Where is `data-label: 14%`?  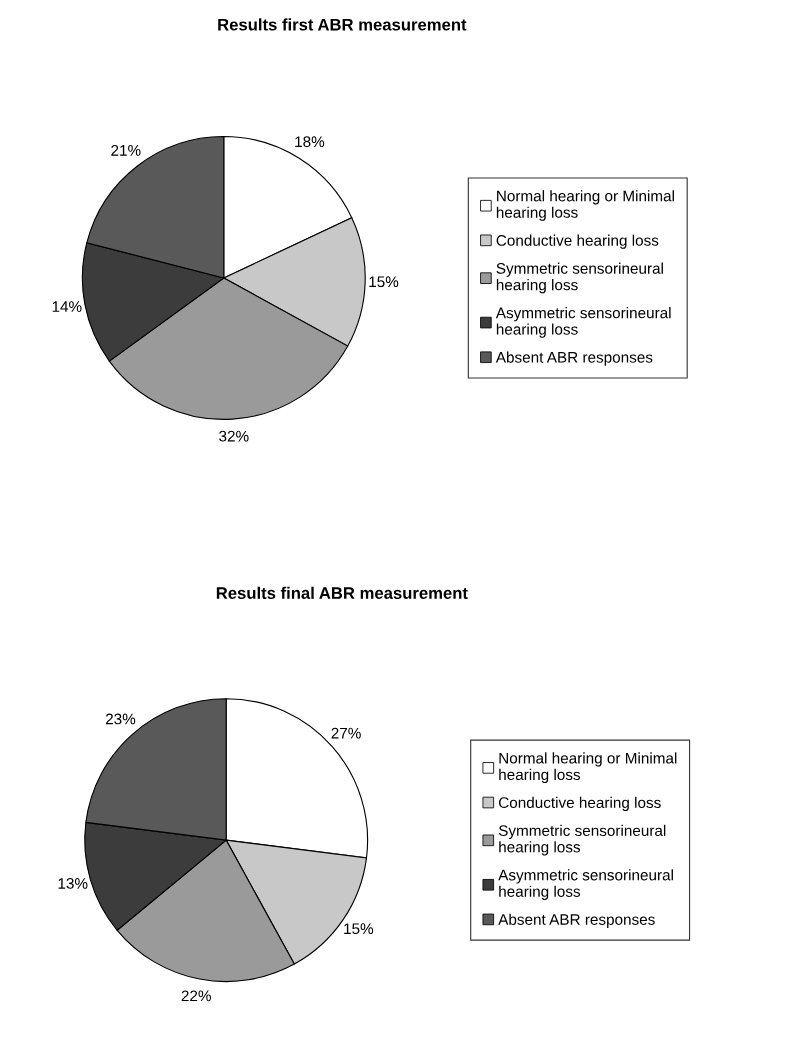 data-label: 14% is located at coordinates (67, 306).